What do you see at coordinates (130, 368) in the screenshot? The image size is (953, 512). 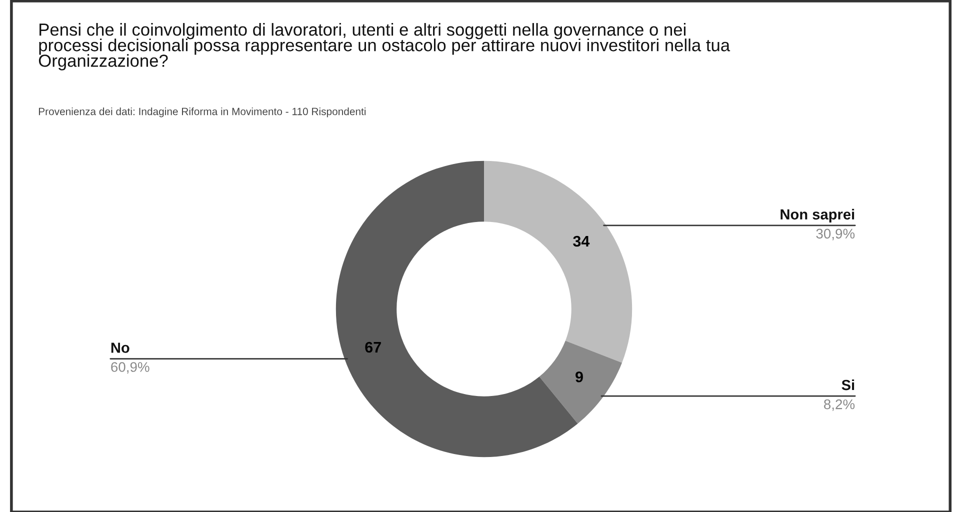 I see `text: 60,9%` at bounding box center [130, 368].